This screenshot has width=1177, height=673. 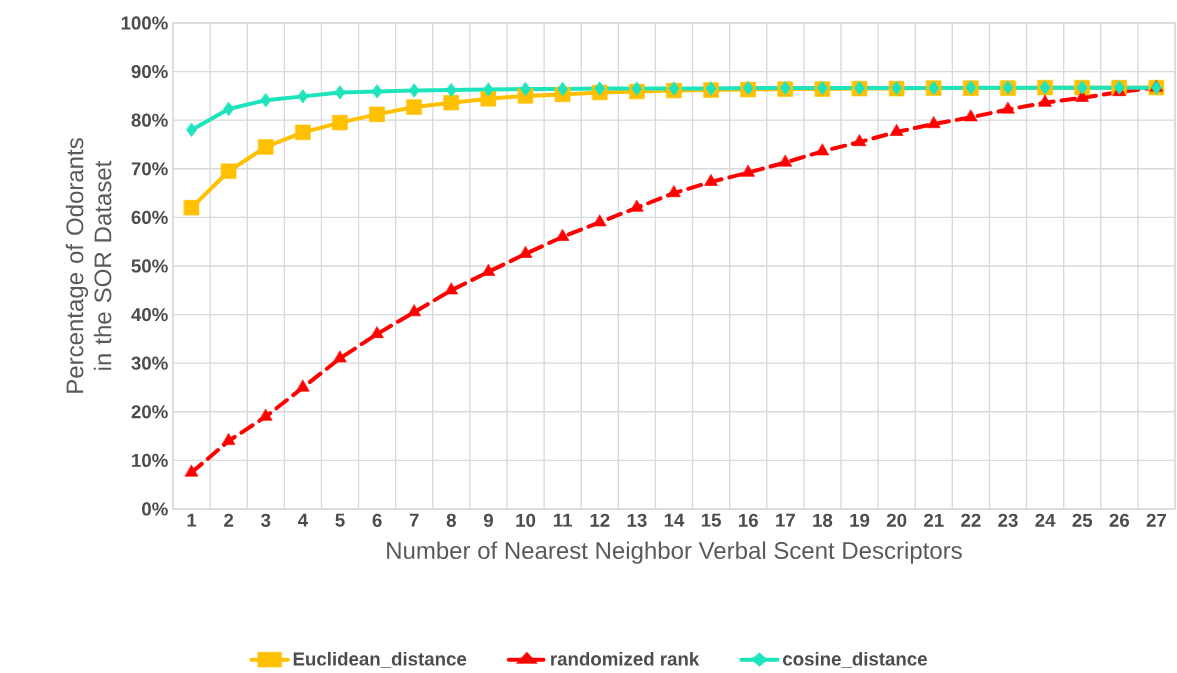 What do you see at coordinates (1119, 520) in the screenshot?
I see `x-tick-label: 26` at bounding box center [1119, 520].